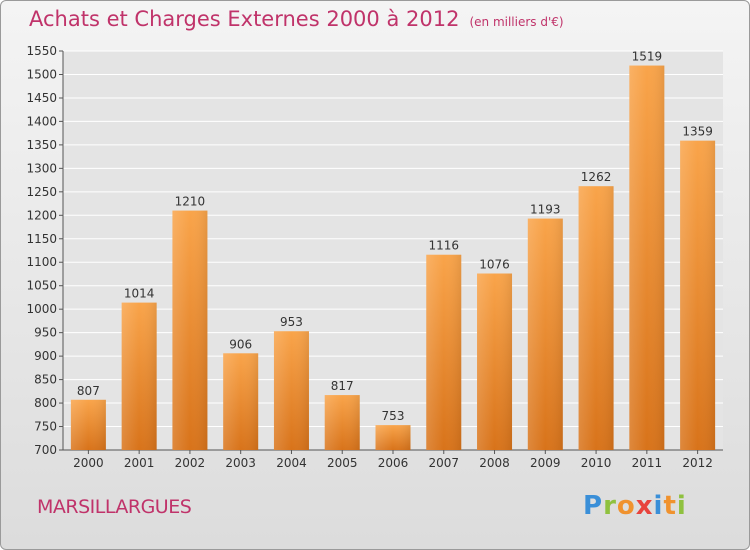 Image resolution: width=750 pixels, height=550 pixels. What do you see at coordinates (41, 262) in the screenshot?
I see `y-tick-label: 1100` at bounding box center [41, 262].